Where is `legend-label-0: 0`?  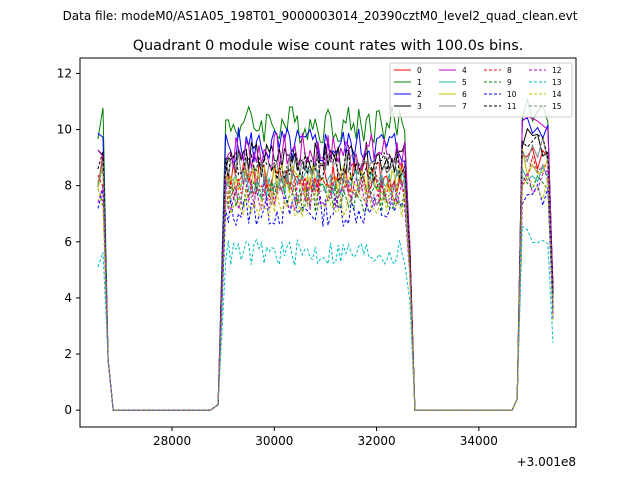 legend-label-0: 0 is located at coordinates (419, 70).